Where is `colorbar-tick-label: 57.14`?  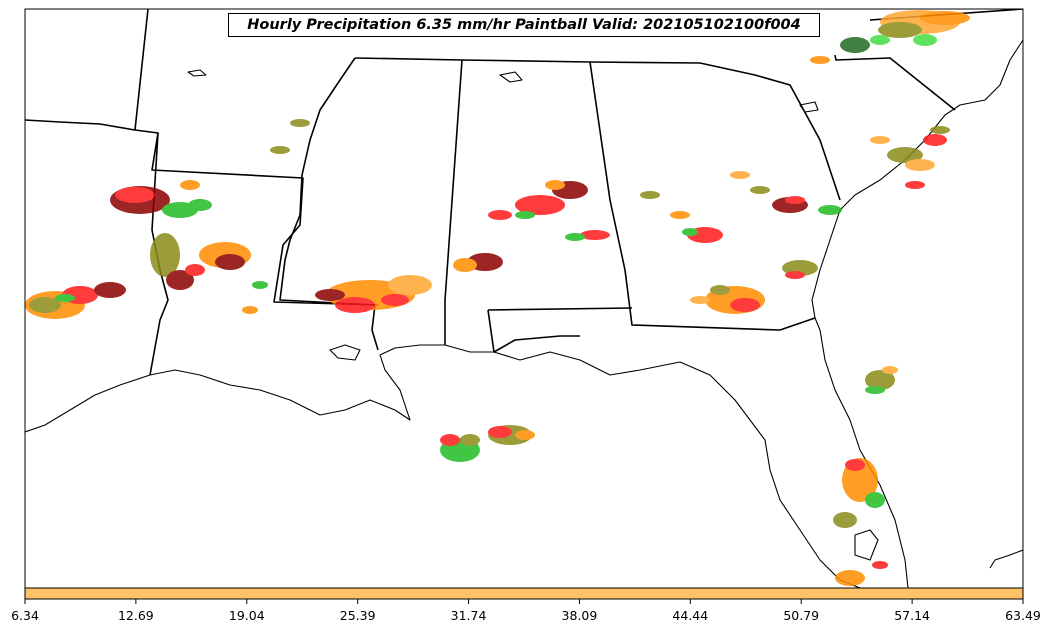
colorbar-tick-label: 57.14 is located at coordinates (912, 615).